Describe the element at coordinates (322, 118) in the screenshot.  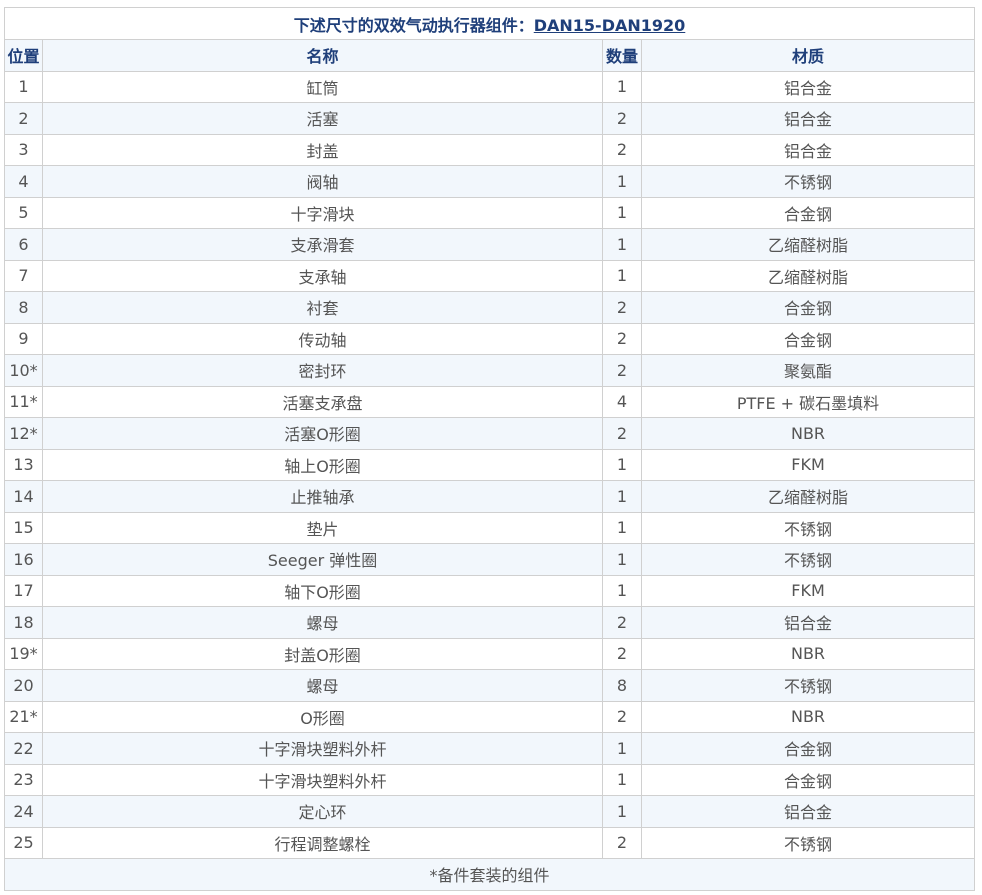
I see `cell-name: 活塞` at that location.